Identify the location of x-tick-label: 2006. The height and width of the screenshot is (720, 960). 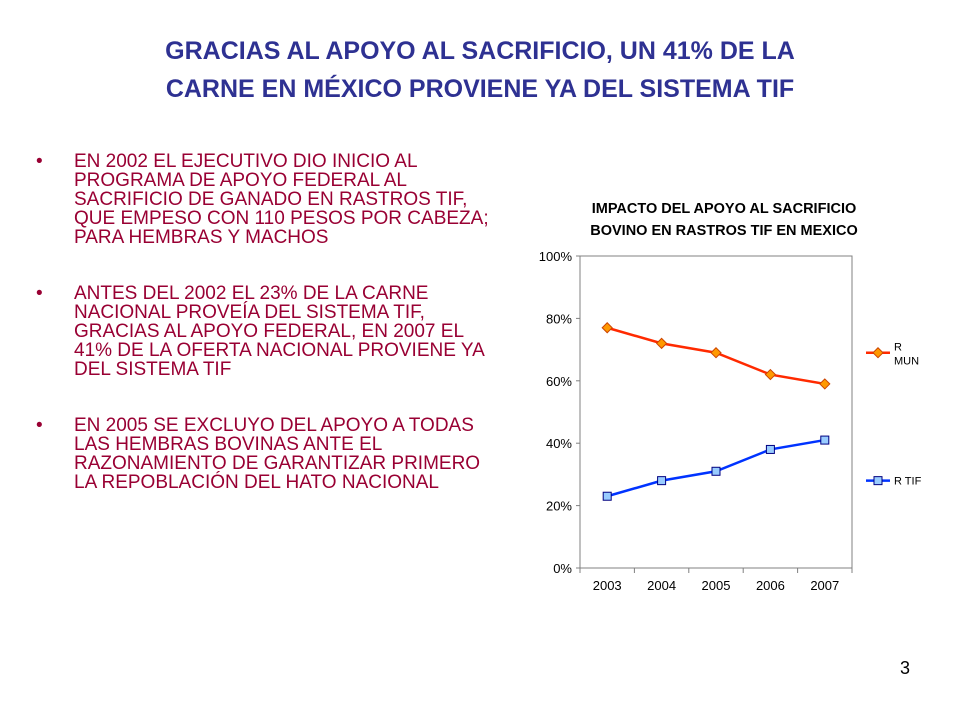
(770, 585).